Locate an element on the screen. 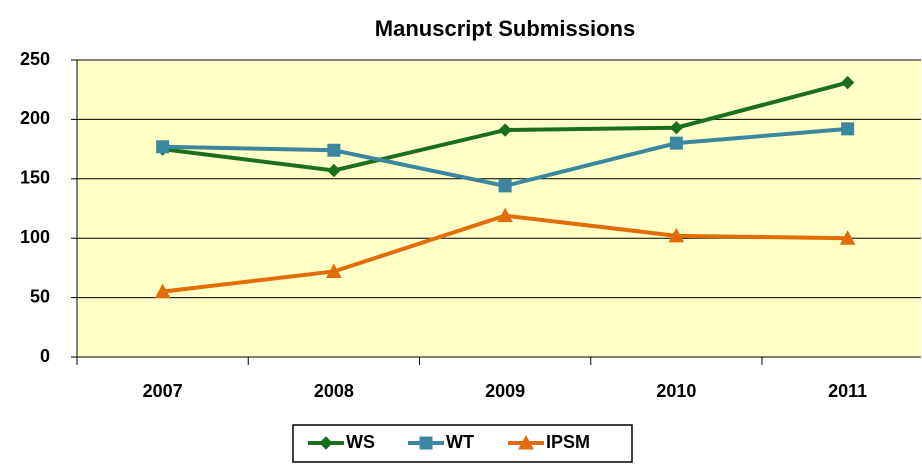 The width and height of the screenshot is (922, 464). x-tick-label: 2011 is located at coordinates (847, 391).